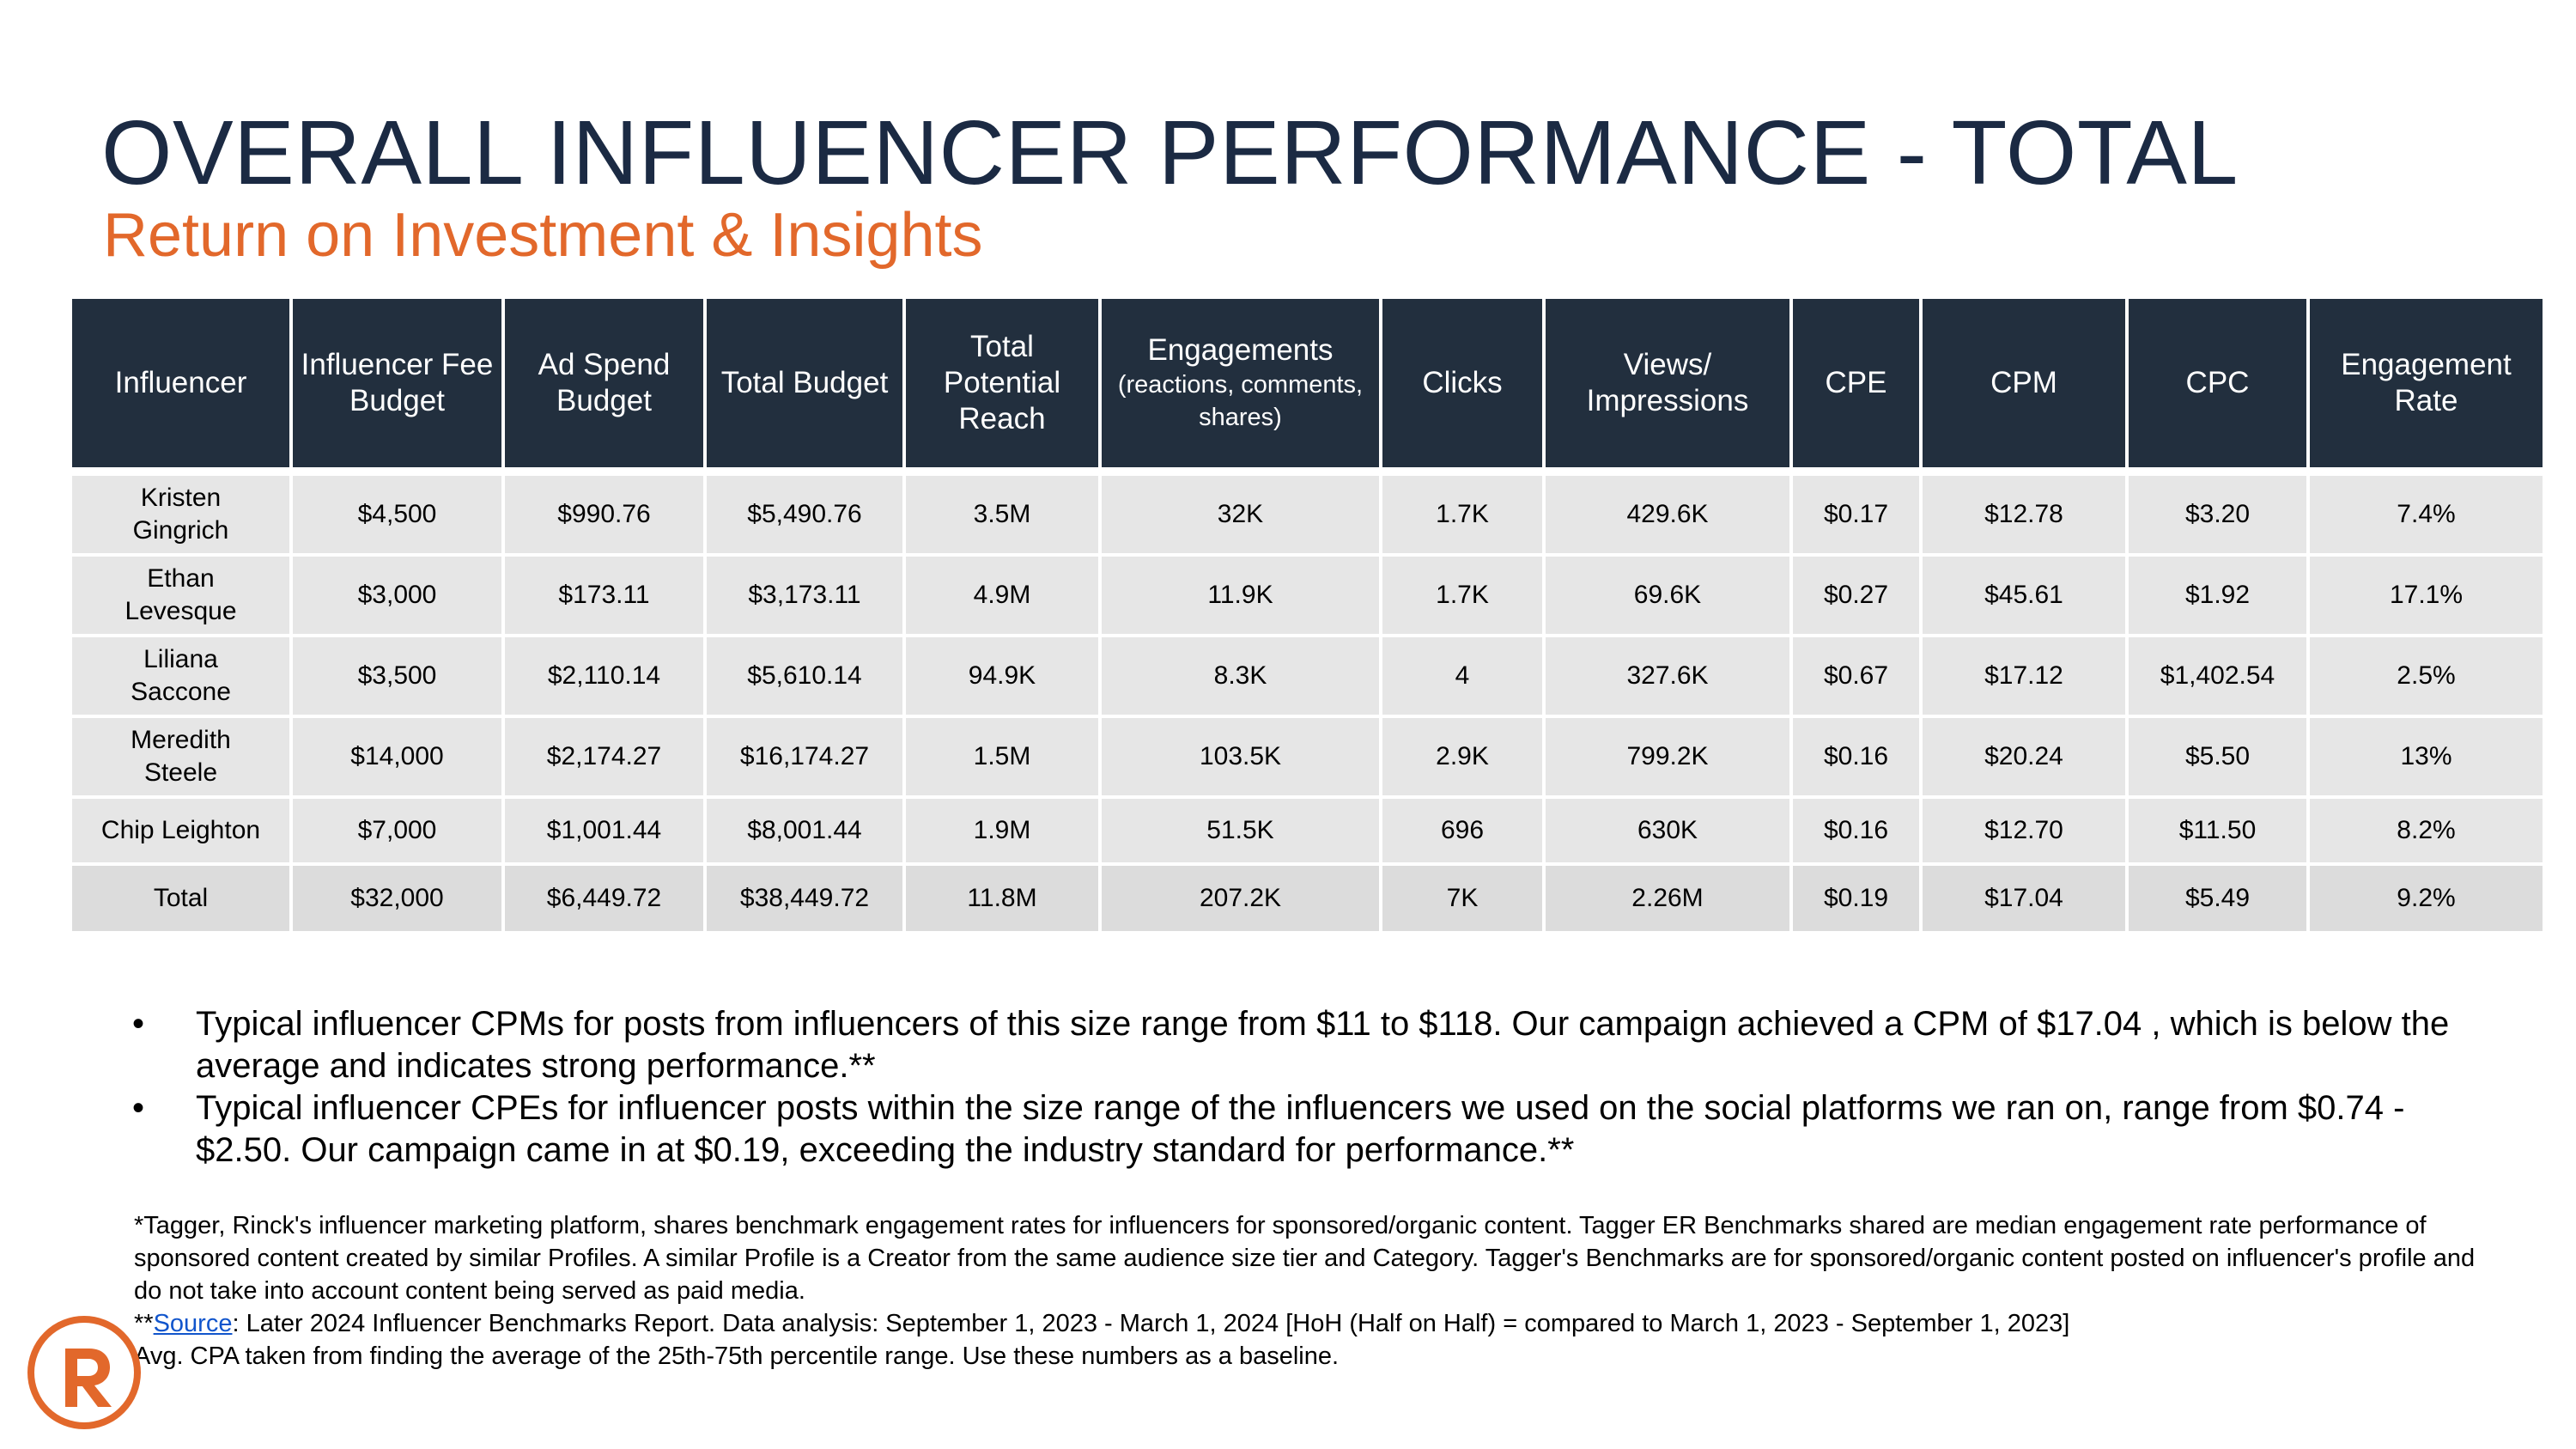 This screenshot has height=1449, width=2576. What do you see at coordinates (2424, 595) in the screenshot?
I see `cell: 17.1%` at bounding box center [2424, 595].